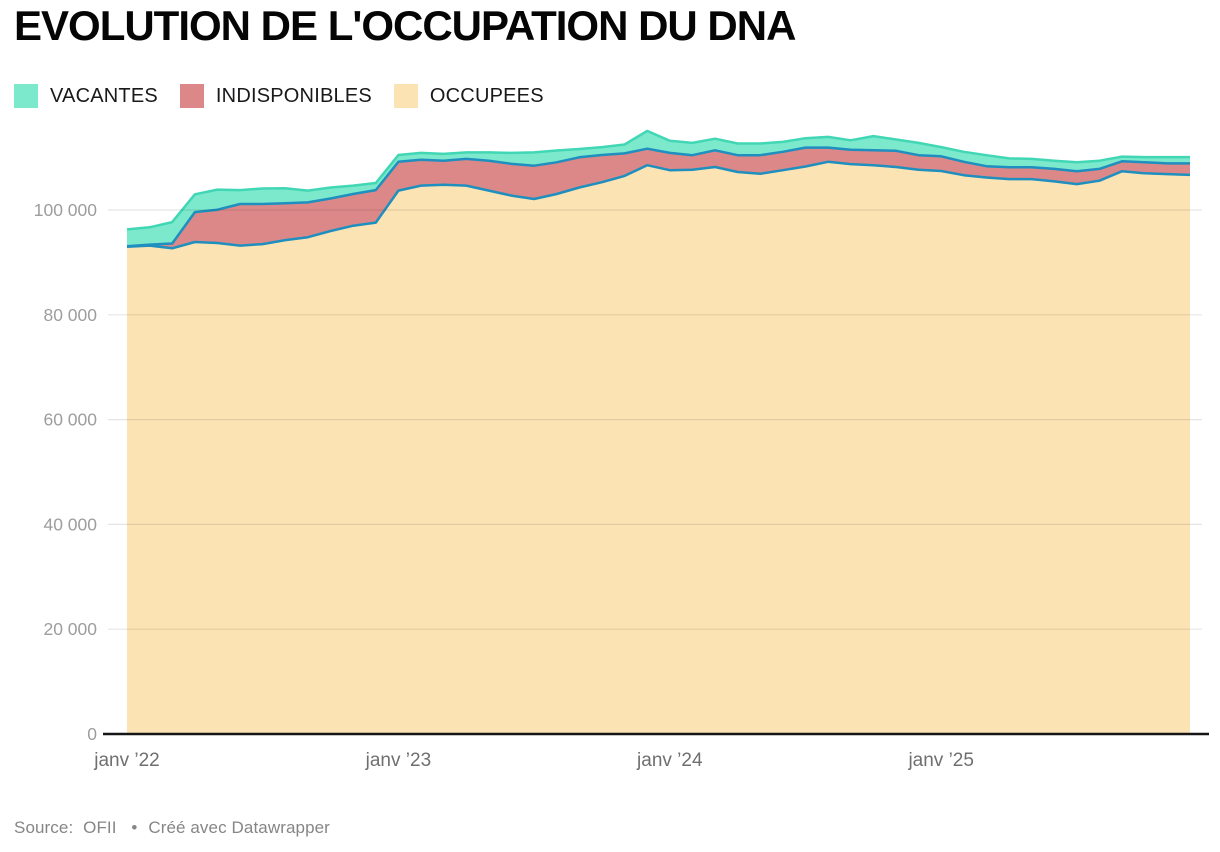  I want to click on legend-item-vacantes: VACANTES, so click(86, 96).